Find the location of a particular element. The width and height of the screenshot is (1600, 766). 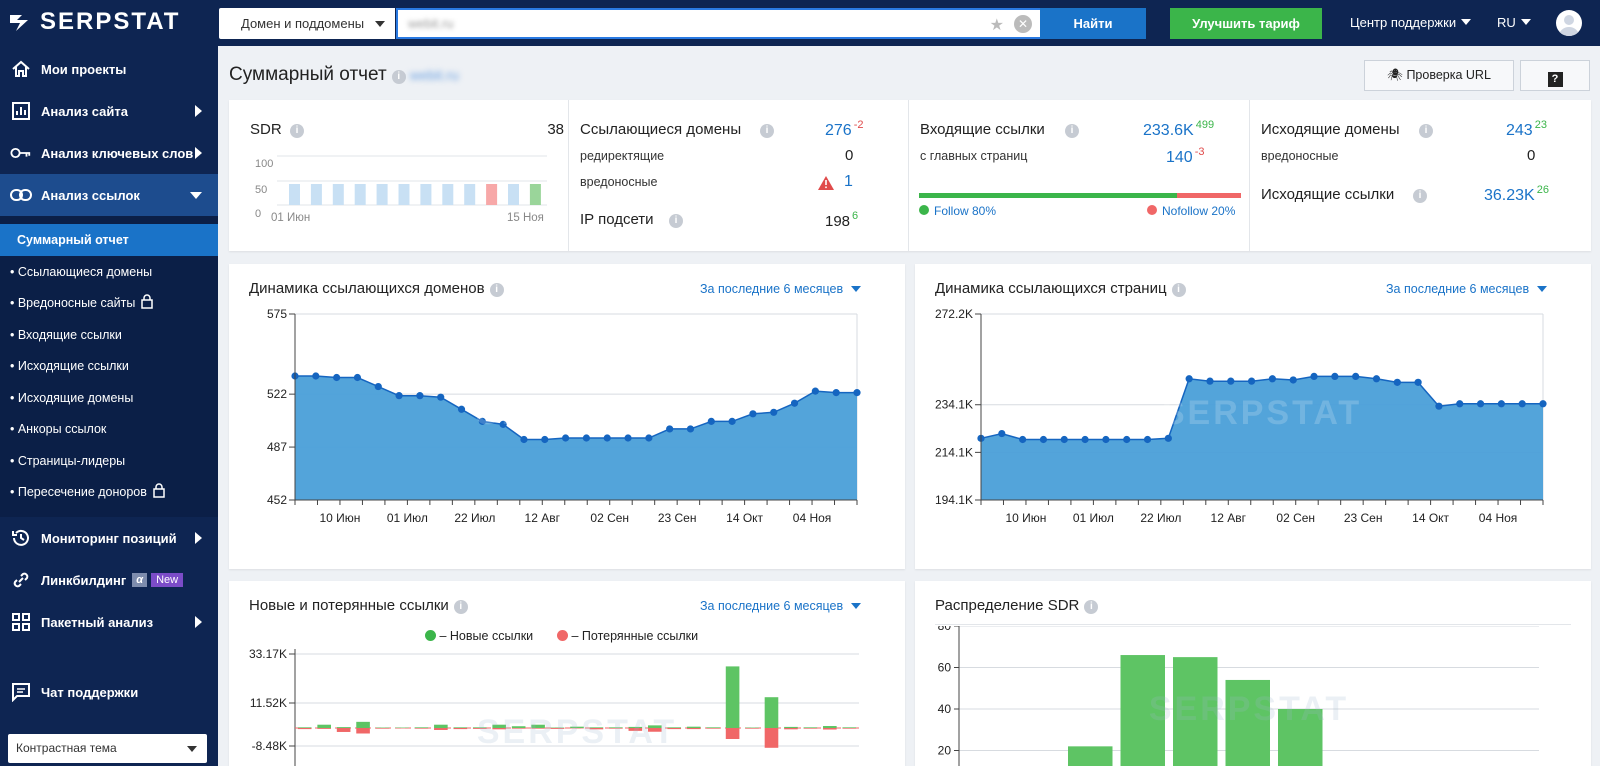

out-malicious-value: 0 is located at coordinates (1531, 155).